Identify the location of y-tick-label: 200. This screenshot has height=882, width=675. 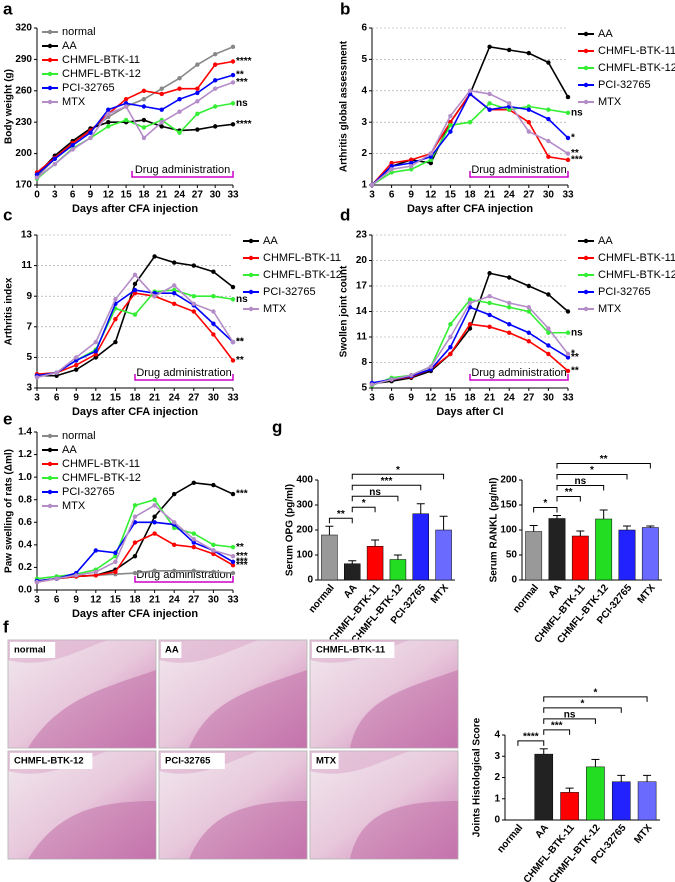
(23, 153).